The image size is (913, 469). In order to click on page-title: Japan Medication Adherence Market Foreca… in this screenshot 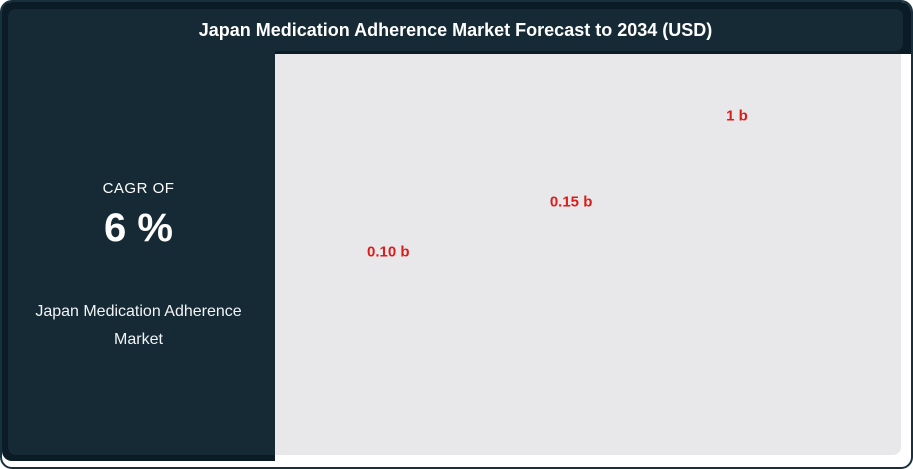, I will do `click(455, 30)`.